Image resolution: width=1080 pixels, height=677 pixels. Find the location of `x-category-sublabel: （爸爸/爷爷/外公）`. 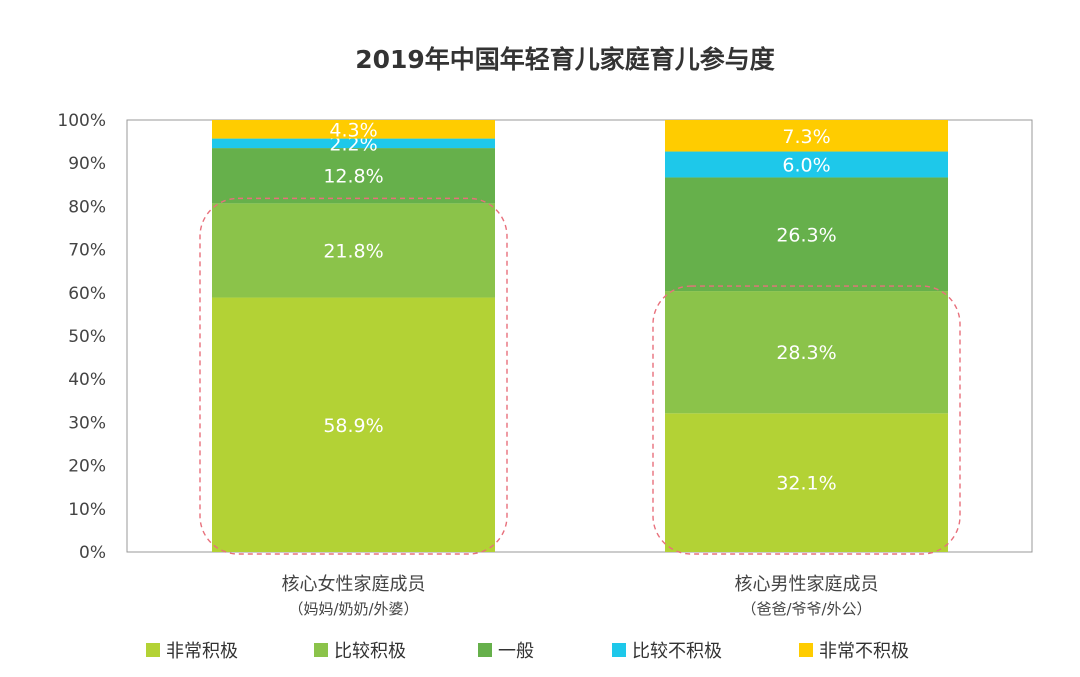

x-category-sublabel: （爸爸/爷爷/外公） is located at coordinates (806, 609).